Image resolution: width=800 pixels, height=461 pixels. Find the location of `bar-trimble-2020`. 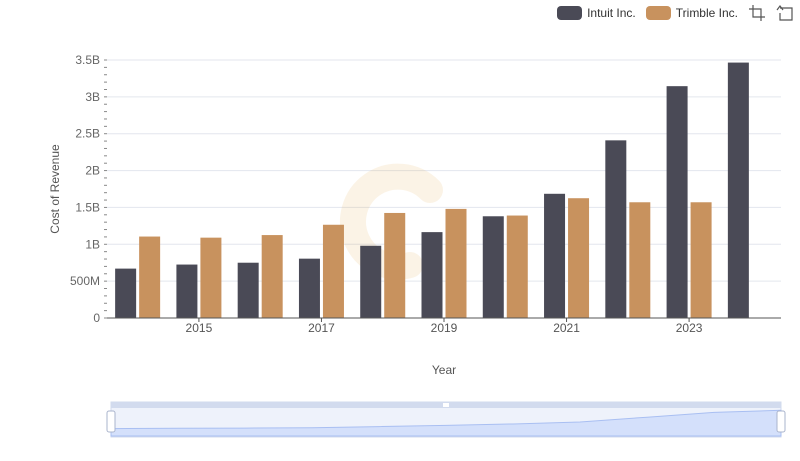

bar-trimble-2020 is located at coordinates (517, 266).